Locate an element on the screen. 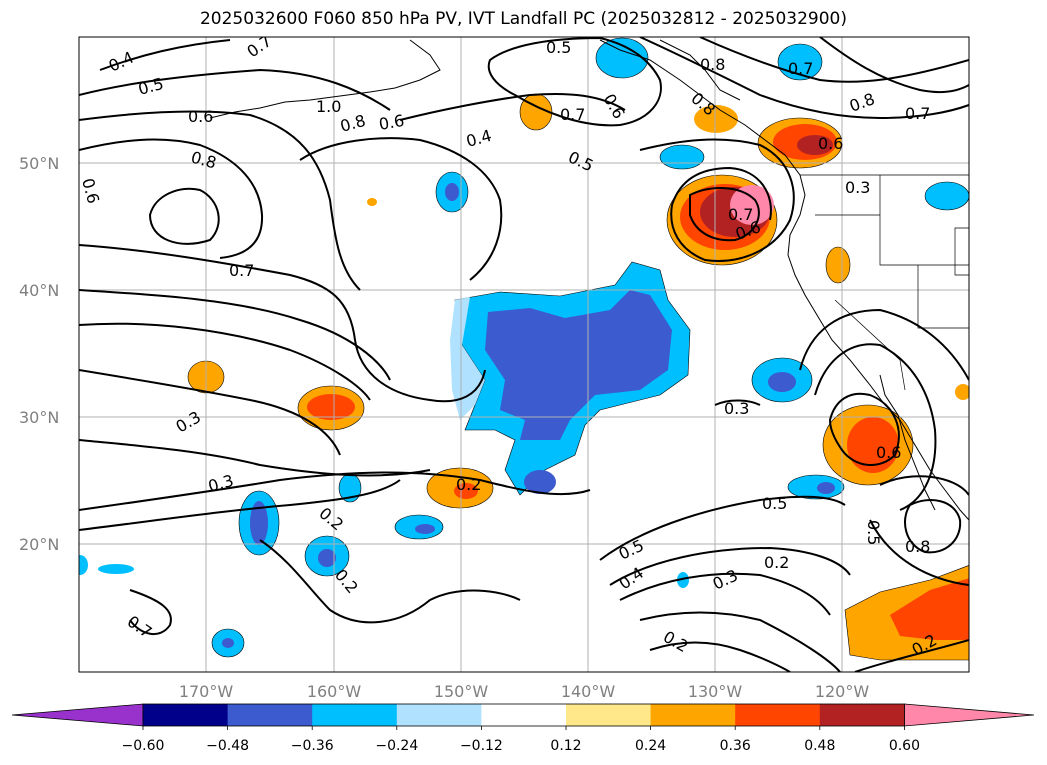  colorbar-tick-label: −0.60 is located at coordinates (143, 746).